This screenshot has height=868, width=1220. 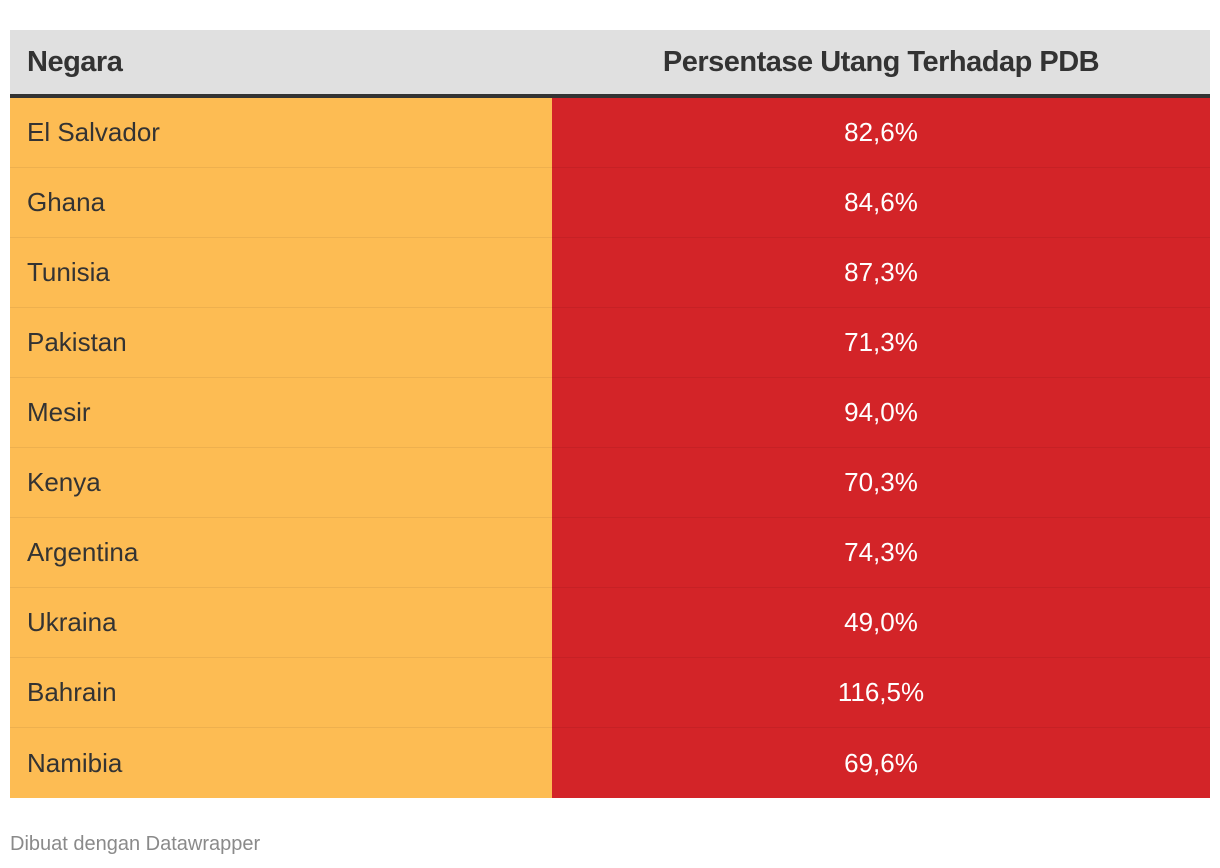 I want to click on country-cell: El Salvador, so click(x=281, y=132).